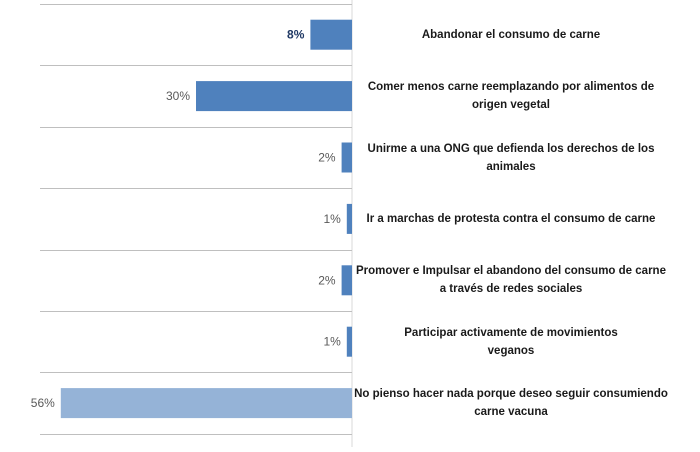 This screenshot has height=452, width=700. I want to click on category-label-line: origen vegetal, so click(511, 105).